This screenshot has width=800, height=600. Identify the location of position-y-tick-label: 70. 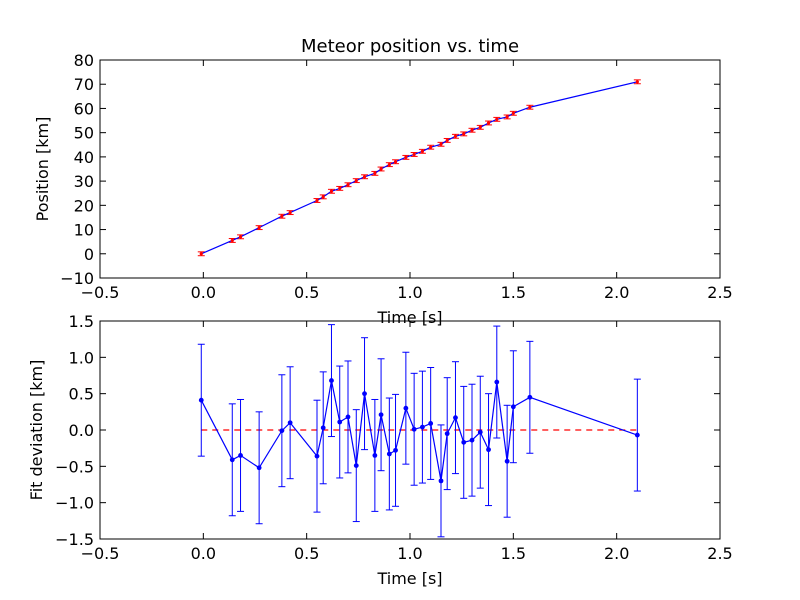
(84, 84).